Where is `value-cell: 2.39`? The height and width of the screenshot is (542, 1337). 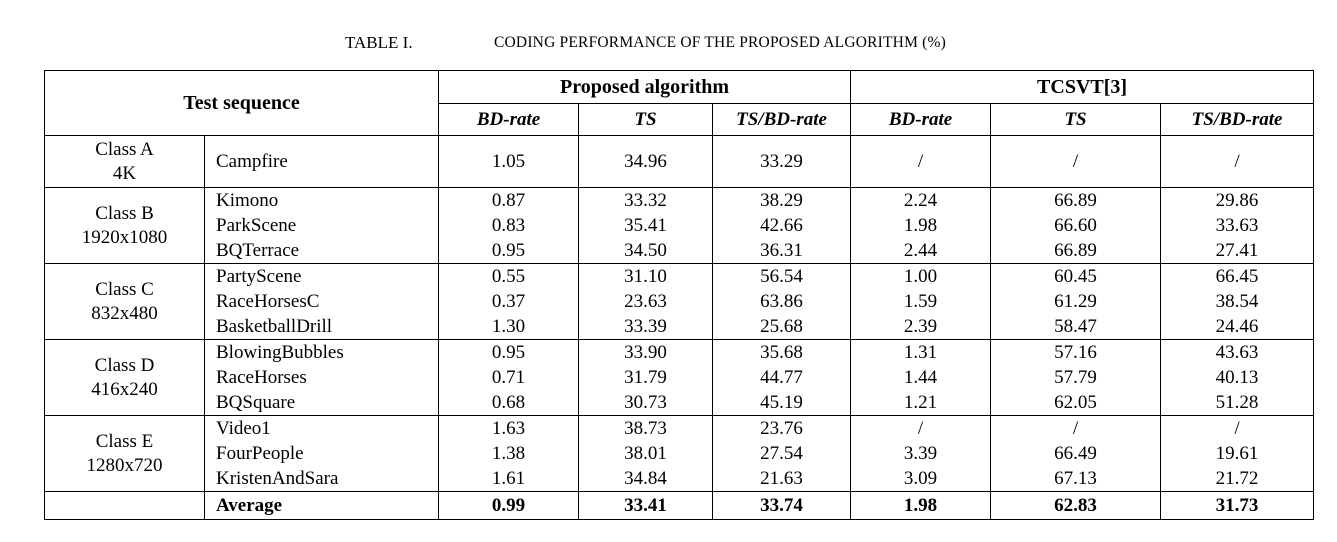
value-cell: 2.39 is located at coordinates (921, 327).